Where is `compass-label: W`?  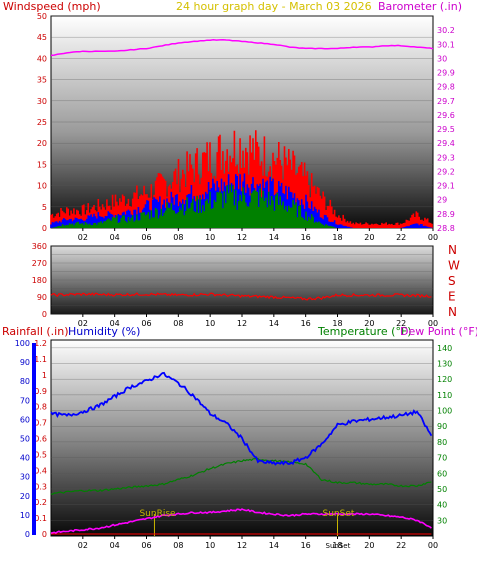
compass-label: W is located at coordinates (454, 266).